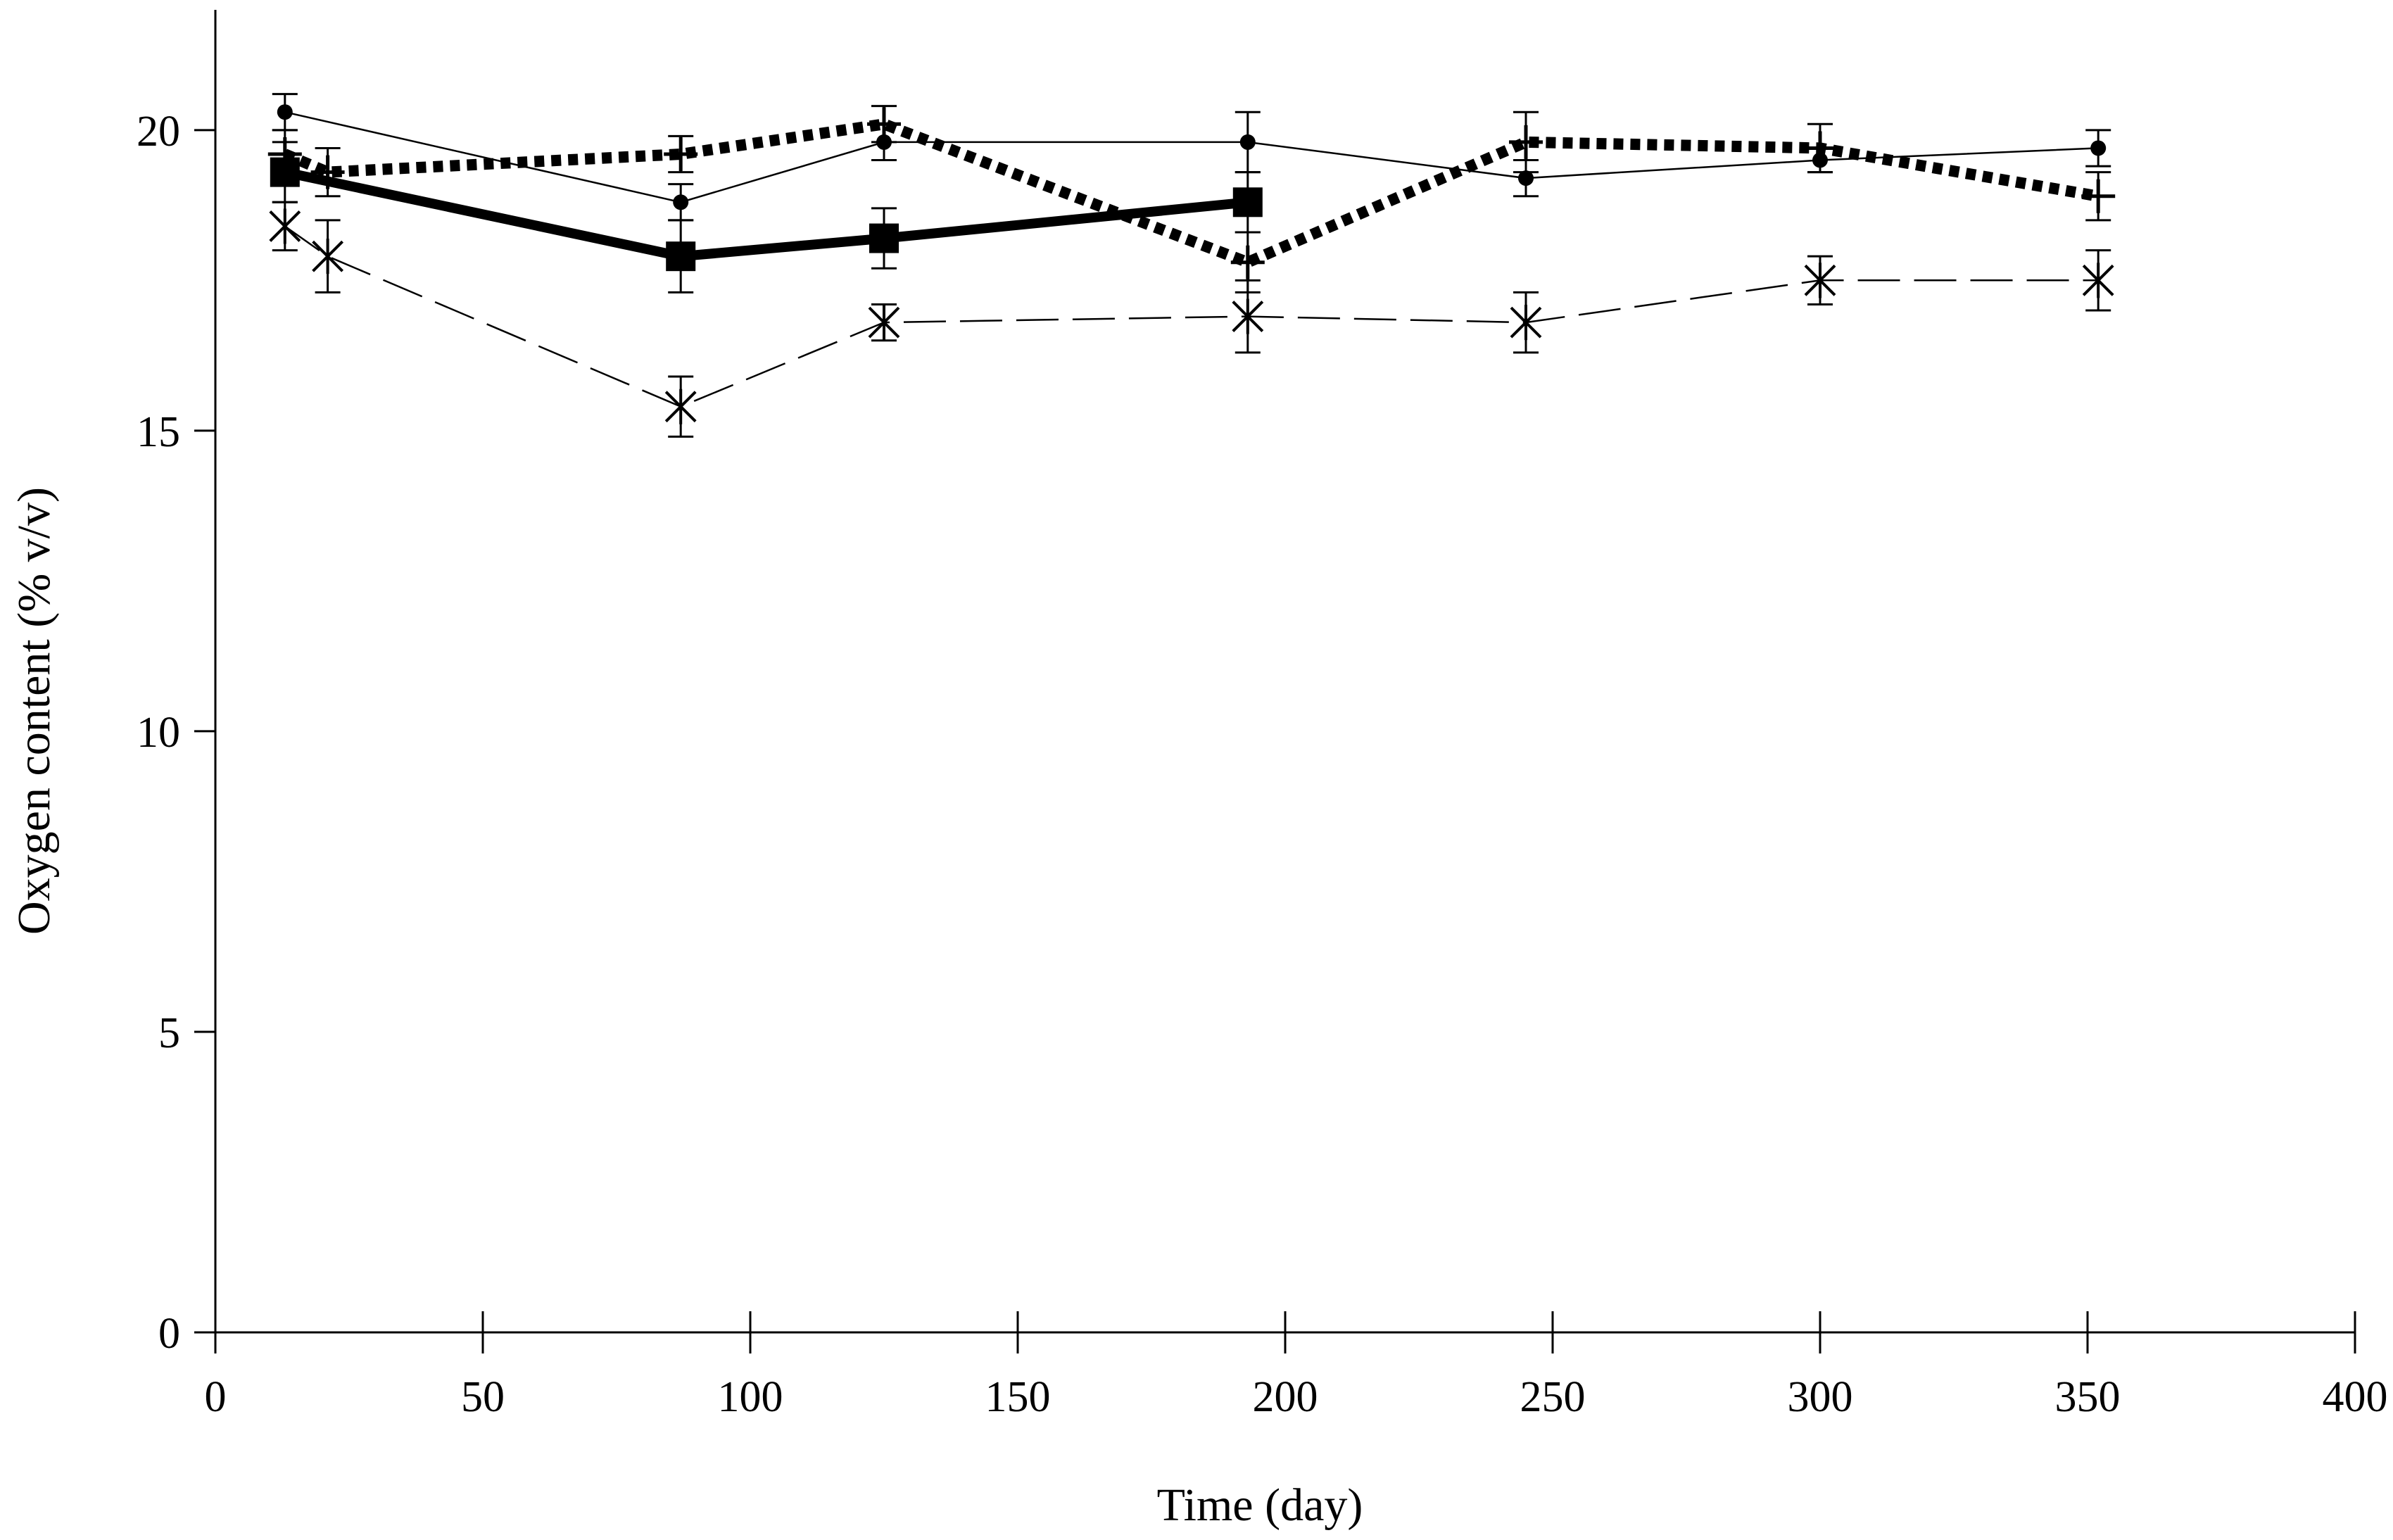 The image size is (2393, 1540). Describe the element at coordinates (1820, 1397) in the screenshot. I see `x-tick-label: 300` at that location.